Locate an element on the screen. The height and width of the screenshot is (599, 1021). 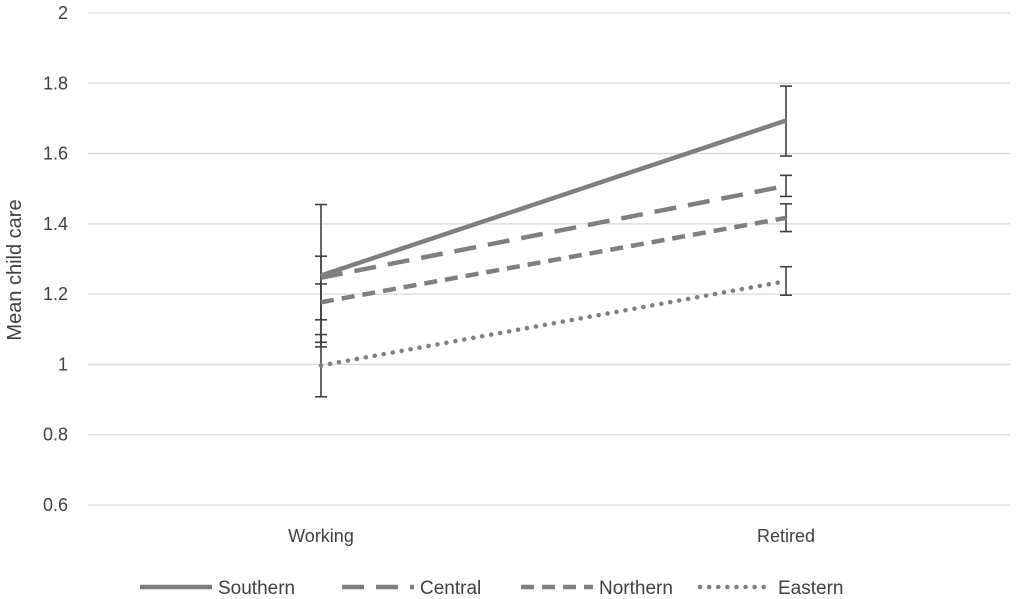
x-tick-label: Retired is located at coordinates (786, 536).